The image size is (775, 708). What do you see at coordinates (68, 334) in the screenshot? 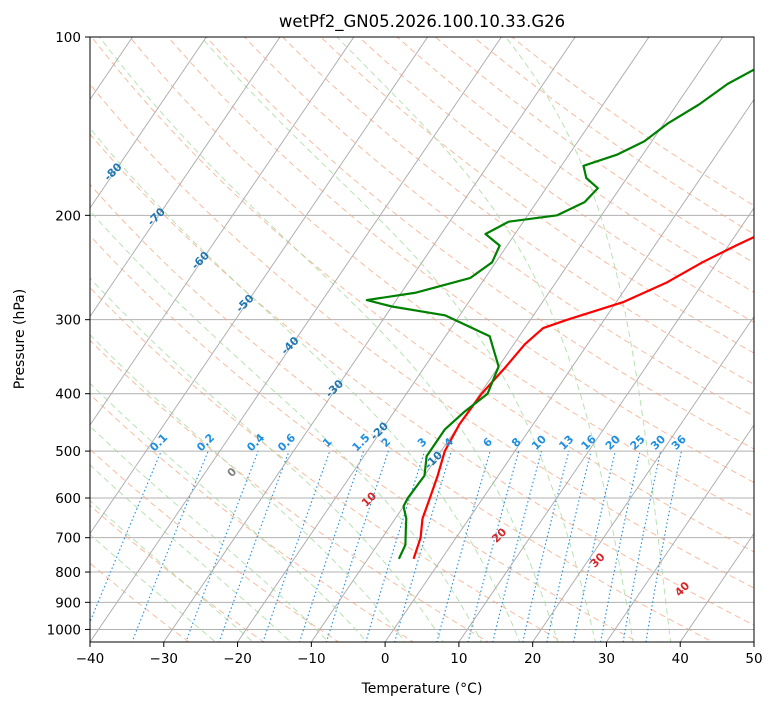
I see `y-axis-ticks: 100 200 300 400 500 600 700 800 900 1000` at bounding box center [68, 334].